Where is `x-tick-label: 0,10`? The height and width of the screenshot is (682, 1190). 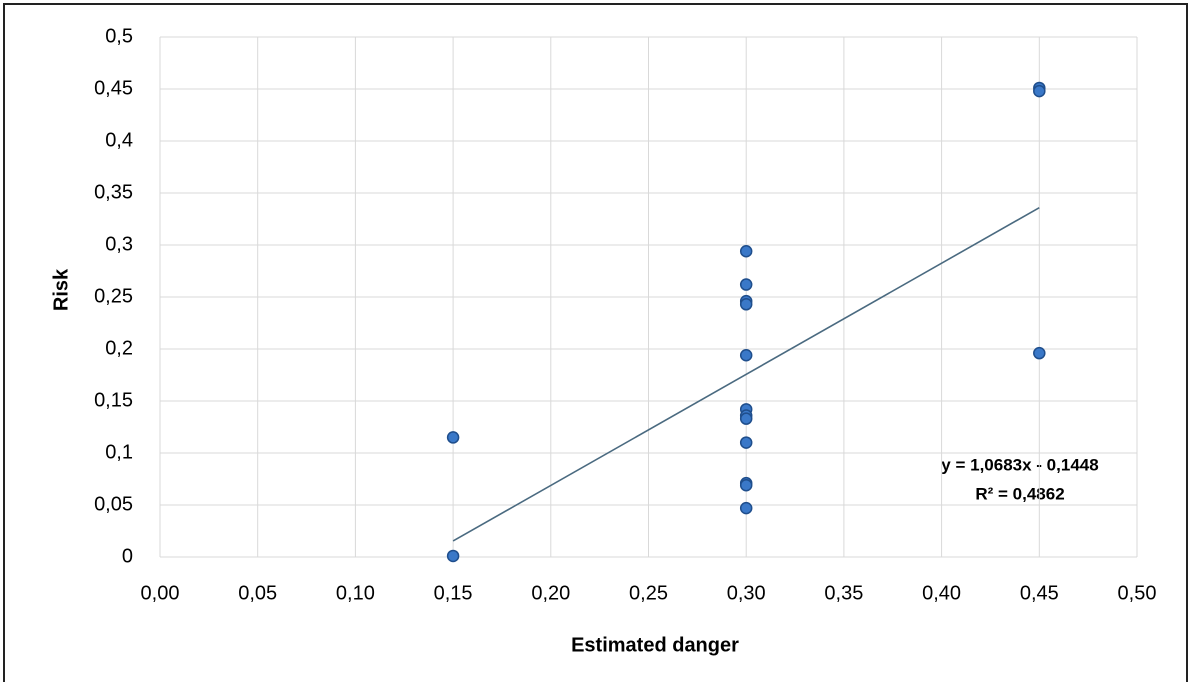 x-tick-label: 0,10 is located at coordinates (355, 593).